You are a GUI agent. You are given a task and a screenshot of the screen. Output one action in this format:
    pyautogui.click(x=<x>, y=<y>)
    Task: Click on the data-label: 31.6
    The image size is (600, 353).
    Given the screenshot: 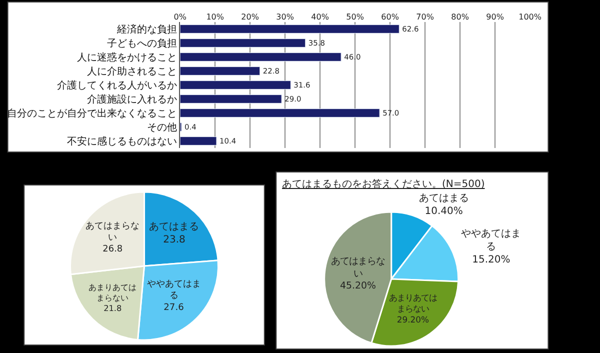 What is the action you would take?
    pyautogui.click(x=302, y=85)
    